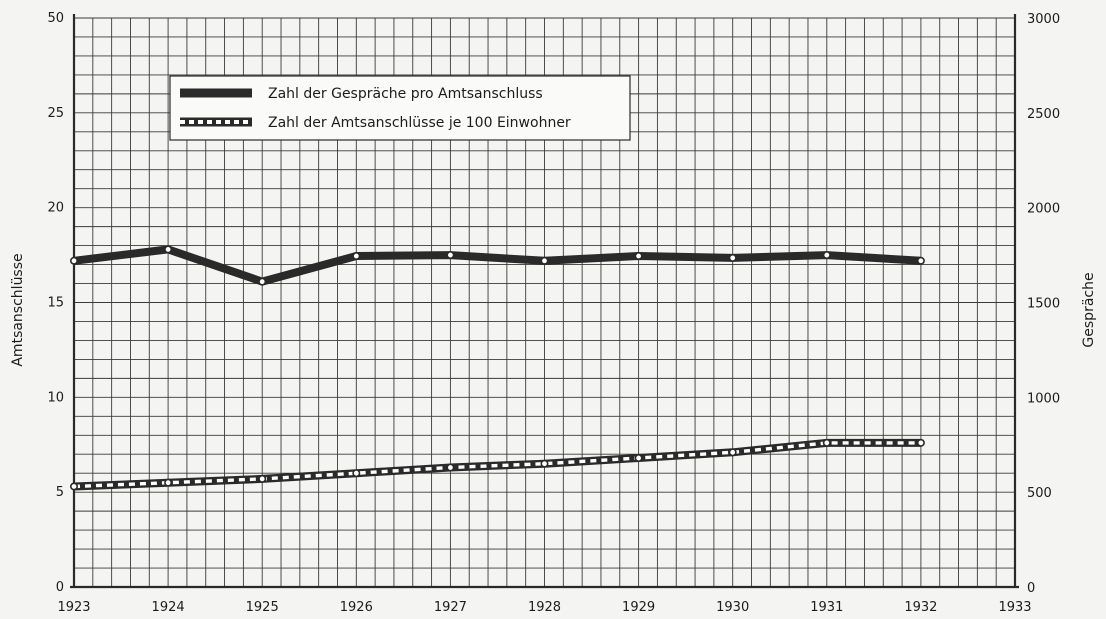 The width and height of the screenshot is (1106, 619). I want to click on x-tick-label: 1929, so click(638, 607).